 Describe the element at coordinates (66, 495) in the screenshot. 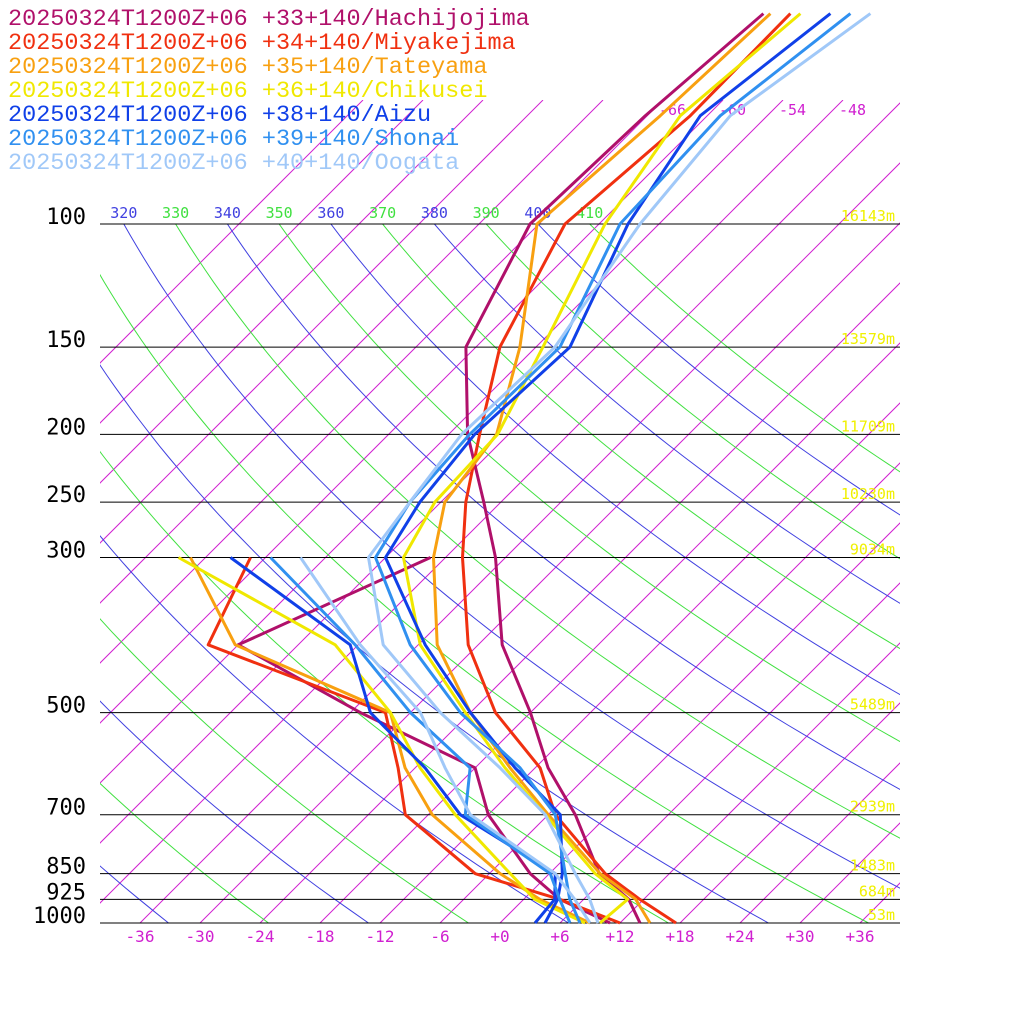

I see `pressure-label: 250` at that location.